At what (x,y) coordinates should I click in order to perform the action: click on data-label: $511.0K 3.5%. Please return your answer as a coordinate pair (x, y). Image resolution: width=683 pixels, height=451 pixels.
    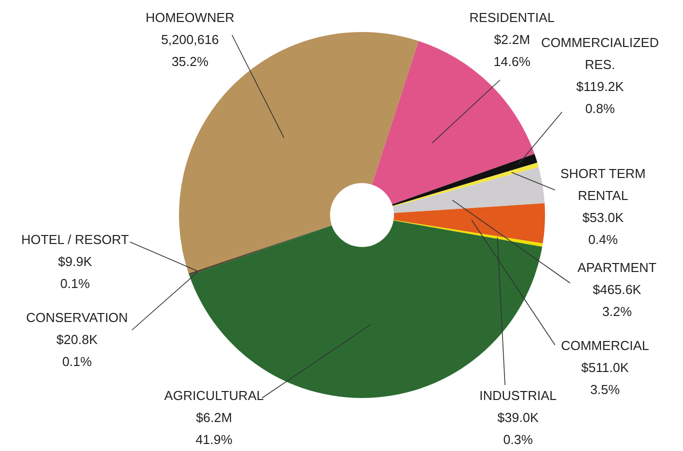
    Looking at the image, I should click on (605, 378).